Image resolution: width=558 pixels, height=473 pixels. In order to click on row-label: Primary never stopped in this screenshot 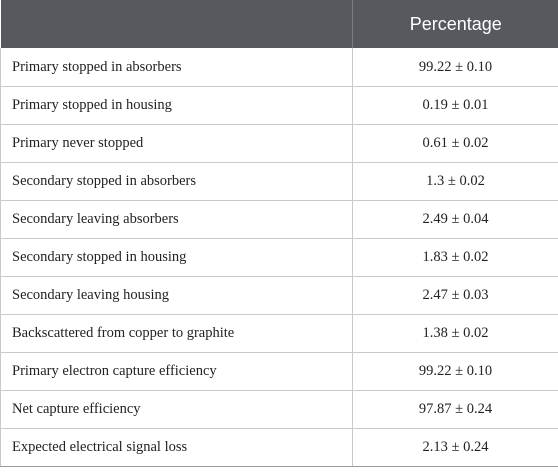, I will do `click(176, 143)`.